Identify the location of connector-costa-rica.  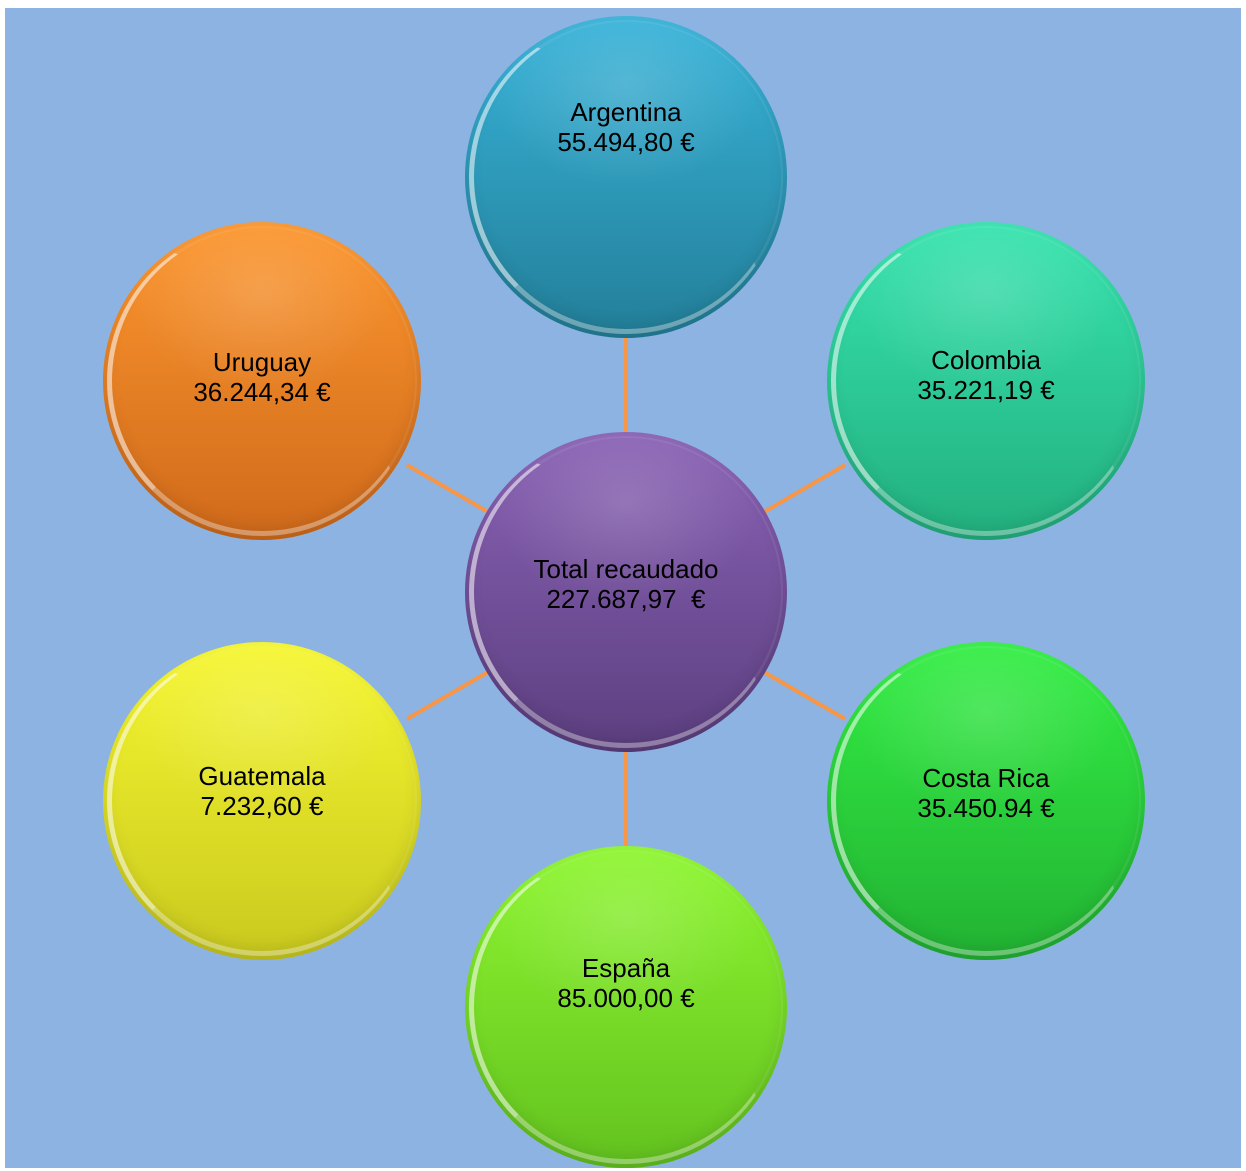
(804, 695).